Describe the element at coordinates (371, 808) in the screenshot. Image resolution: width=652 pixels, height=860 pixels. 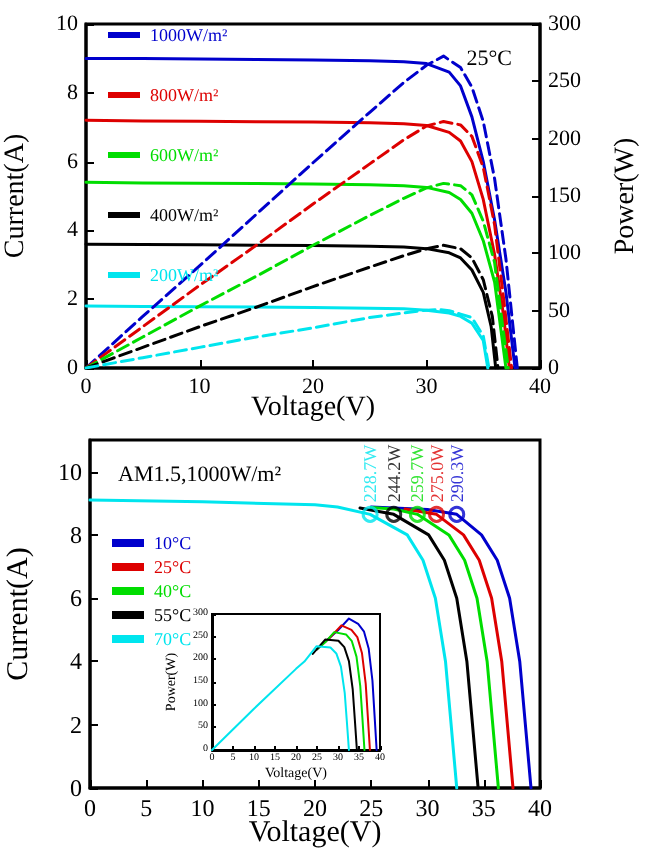
I see `x-tick-label: 25` at that location.